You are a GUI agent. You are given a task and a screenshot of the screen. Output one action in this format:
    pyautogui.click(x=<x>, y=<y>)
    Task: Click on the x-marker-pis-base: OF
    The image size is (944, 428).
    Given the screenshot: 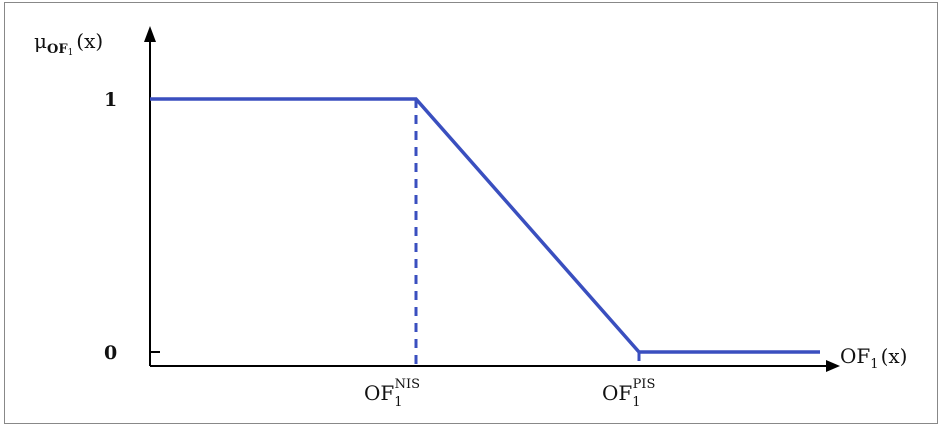 What is the action you would take?
    pyautogui.click(x=617, y=393)
    